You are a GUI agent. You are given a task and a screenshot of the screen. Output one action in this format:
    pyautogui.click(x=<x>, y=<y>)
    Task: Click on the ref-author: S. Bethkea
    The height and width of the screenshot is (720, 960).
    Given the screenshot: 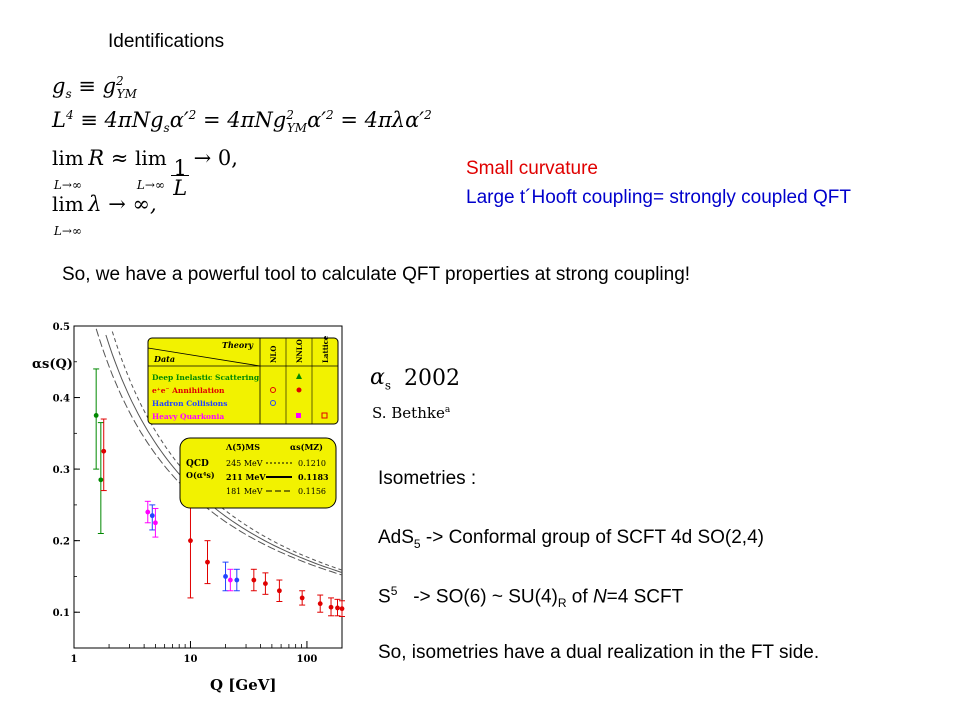 What is the action you would take?
    pyautogui.click(x=411, y=413)
    